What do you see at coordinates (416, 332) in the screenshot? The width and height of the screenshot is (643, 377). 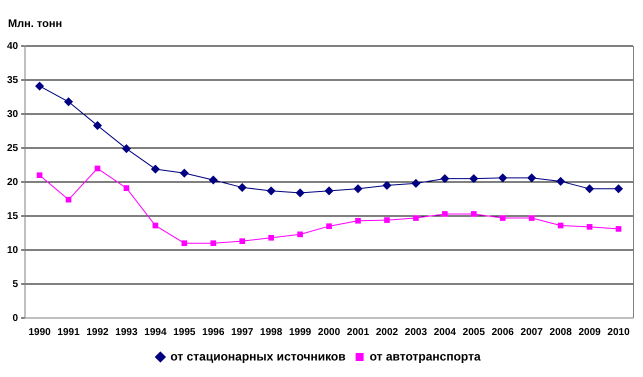 I see `x-tick-label: 2003` at bounding box center [416, 332].